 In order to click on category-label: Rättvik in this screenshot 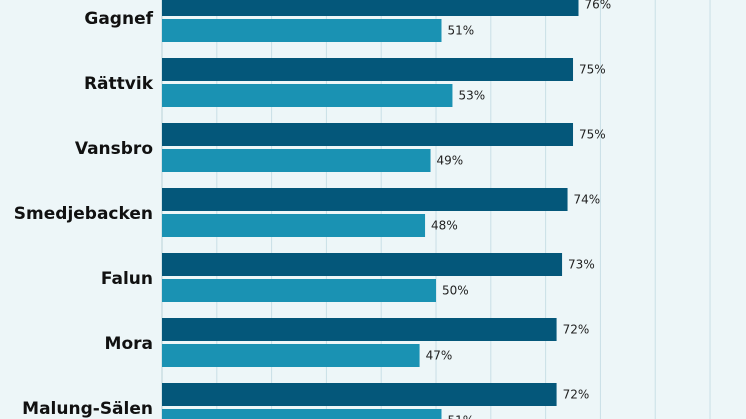, I will do `click(119, 84)`.